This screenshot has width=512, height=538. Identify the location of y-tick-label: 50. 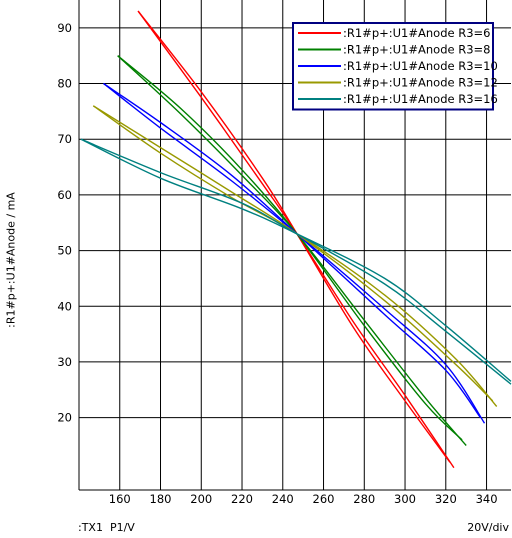
(64, 251).